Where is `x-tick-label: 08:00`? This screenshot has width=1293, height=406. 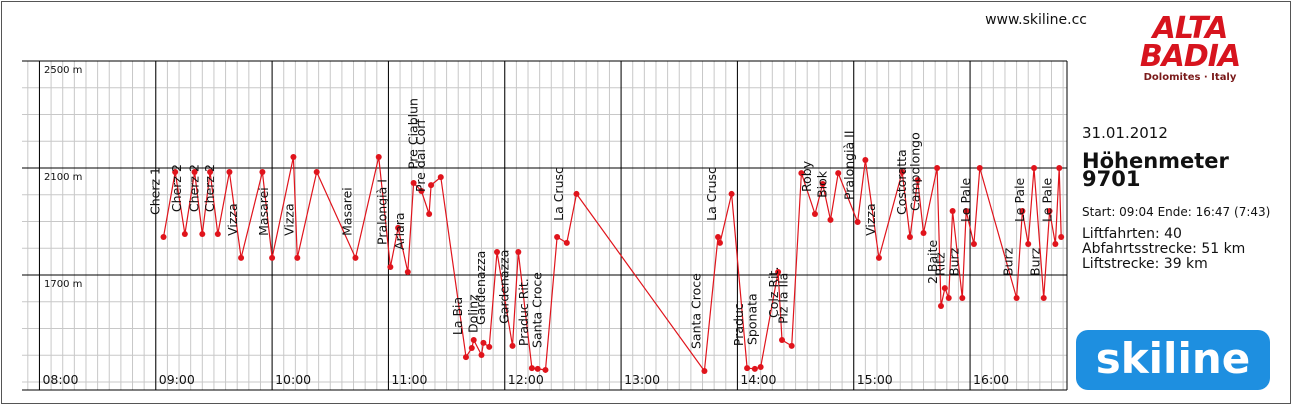
x-tick-label: 08:00 is located at coordinates (60, 379).